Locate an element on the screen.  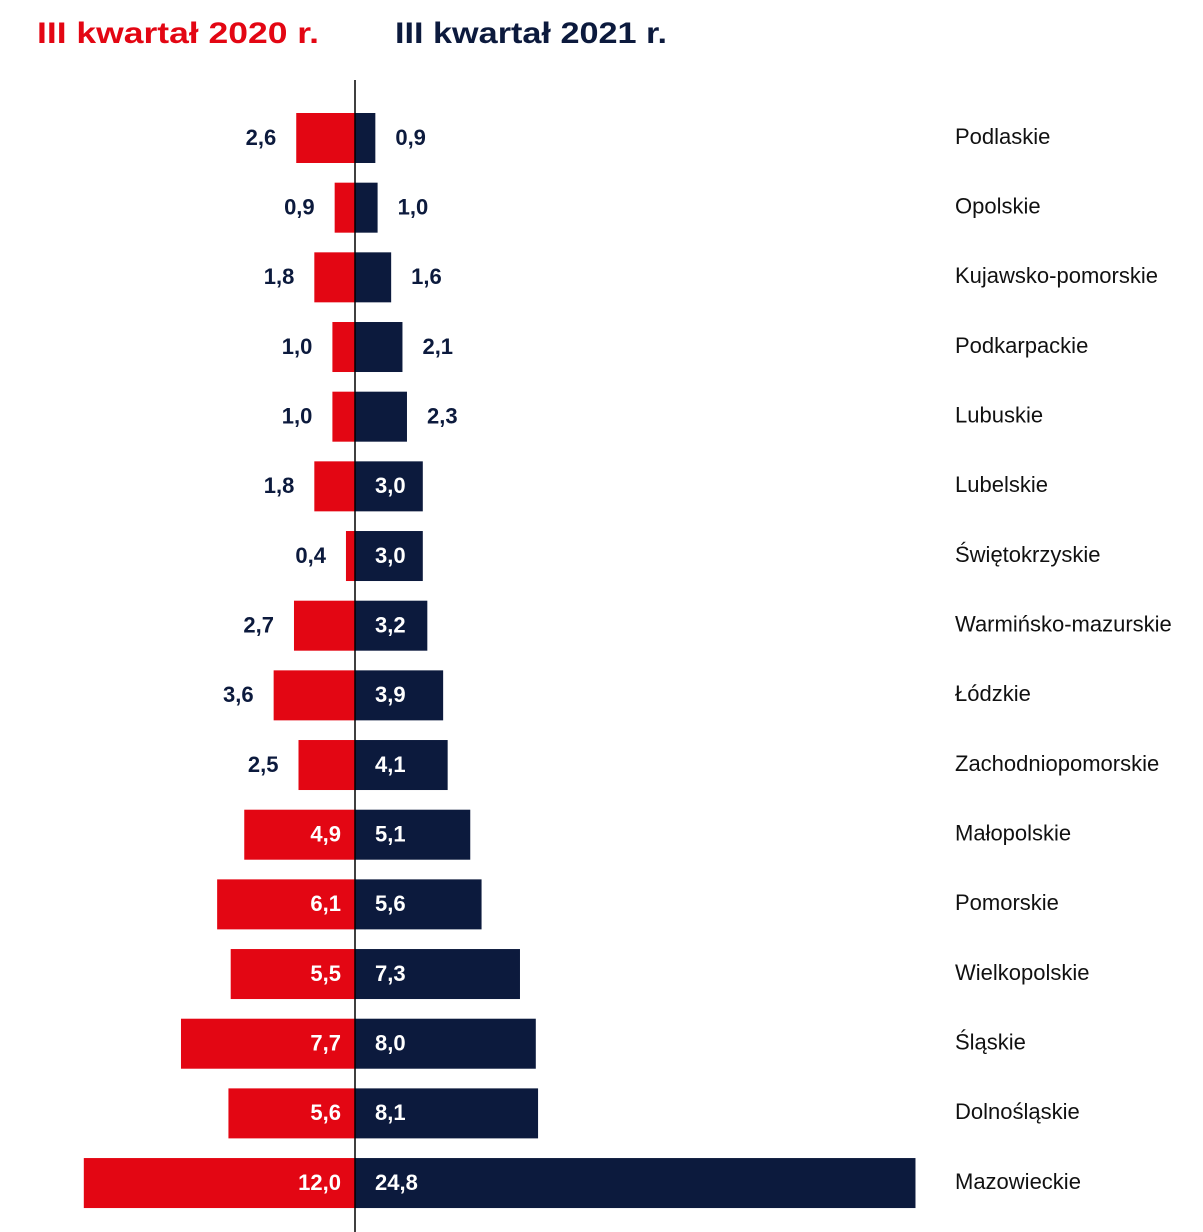
value-label: 3,9 is located at coordinates (390, 694).